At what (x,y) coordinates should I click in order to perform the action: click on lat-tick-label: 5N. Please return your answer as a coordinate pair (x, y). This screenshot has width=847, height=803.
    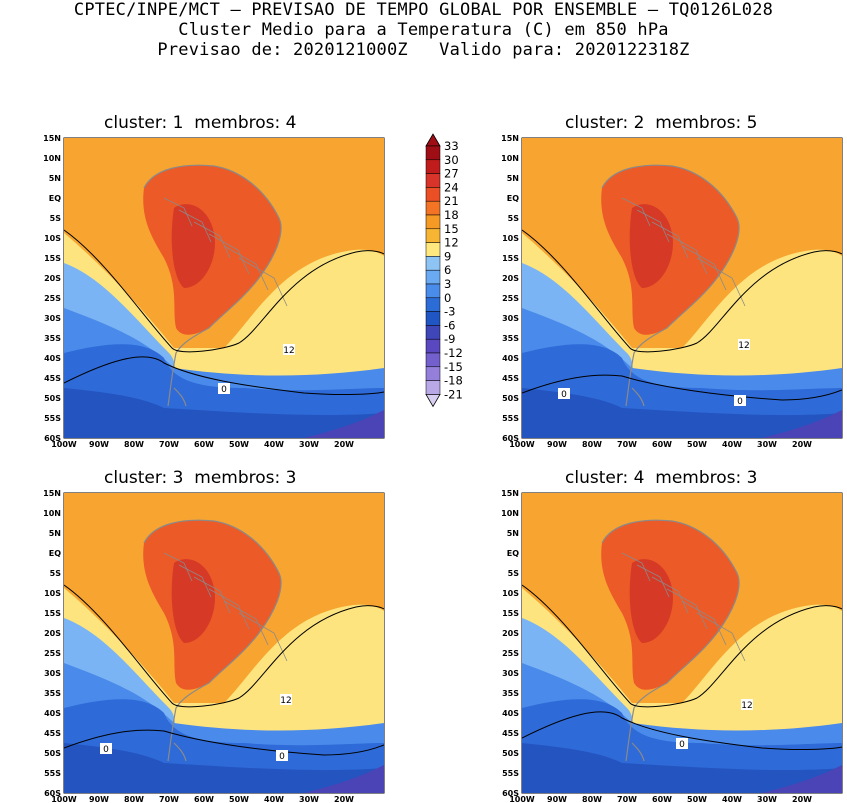
    Looking at the image, I should click on (513, 178).